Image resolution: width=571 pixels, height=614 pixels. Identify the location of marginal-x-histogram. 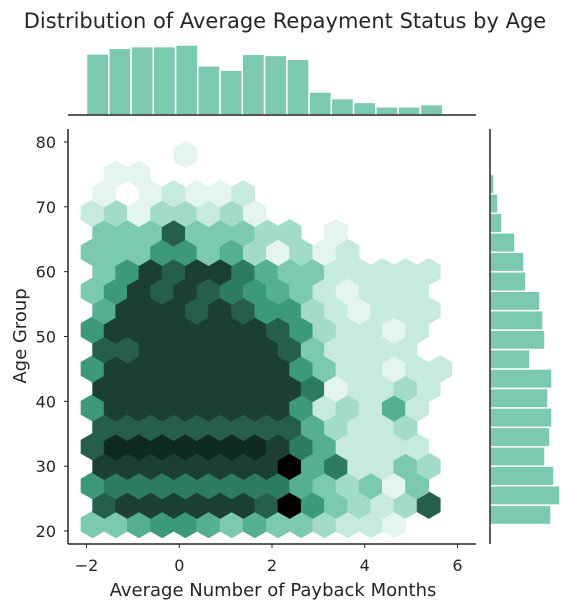
(272, 80).